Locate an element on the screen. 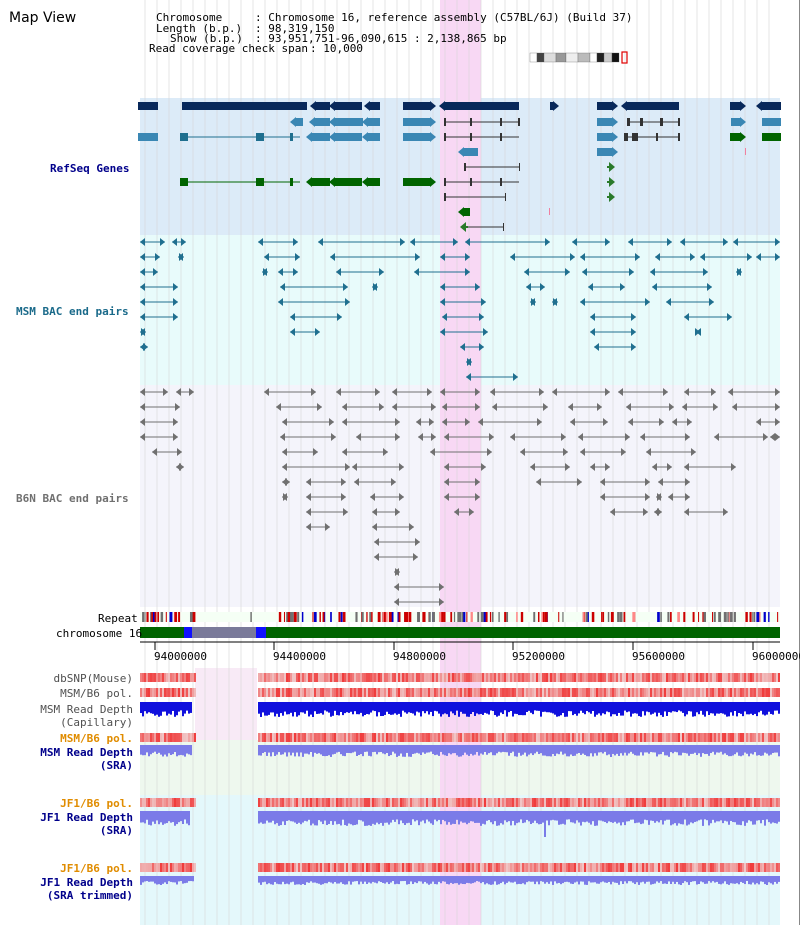 Image resolution: width=800 pixels, height=925 pixels. track-label-chromosome: chromosome 16 is located at coordinates (99, 633).